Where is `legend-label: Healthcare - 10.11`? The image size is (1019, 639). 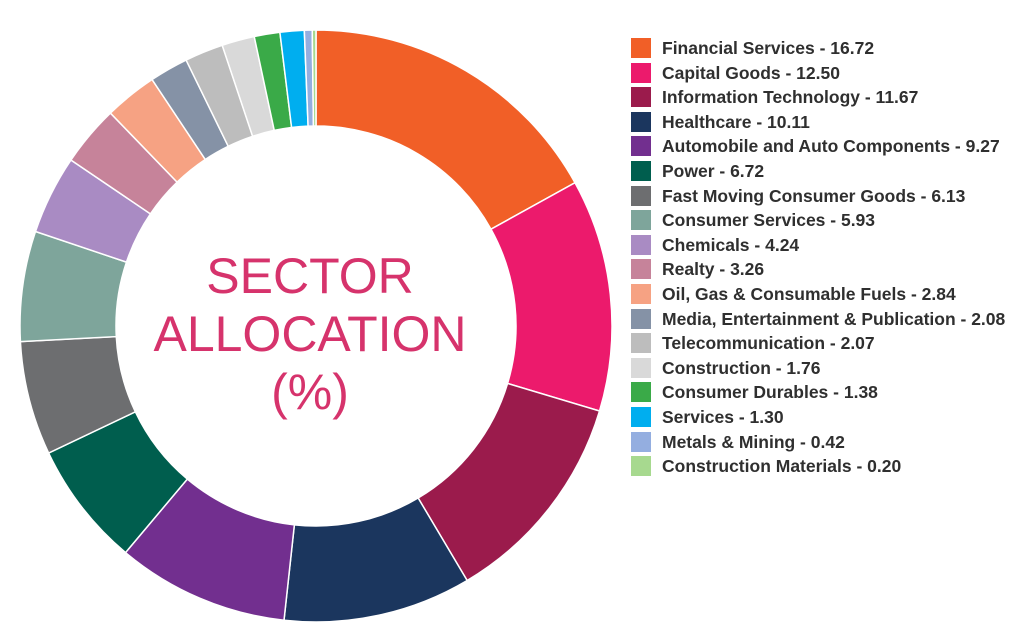
legend-label: Healthcare - 10.11 is located at coordinates (736, 121).